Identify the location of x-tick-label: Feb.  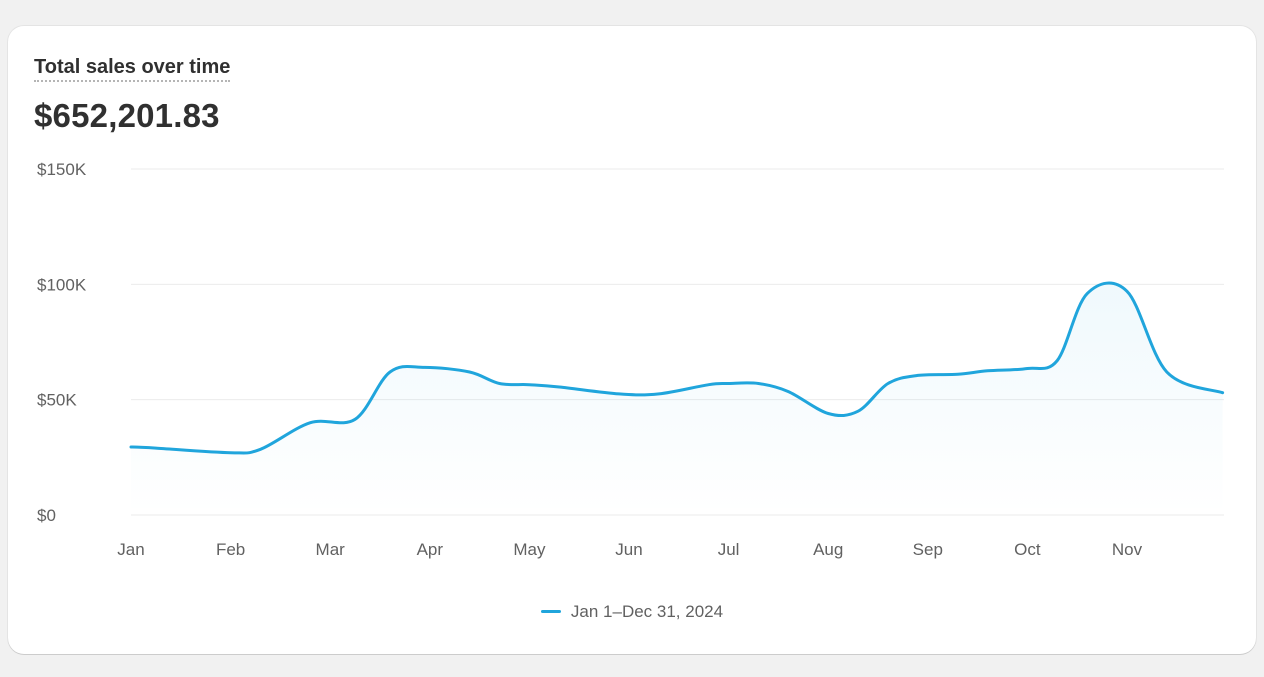
(230, 549).